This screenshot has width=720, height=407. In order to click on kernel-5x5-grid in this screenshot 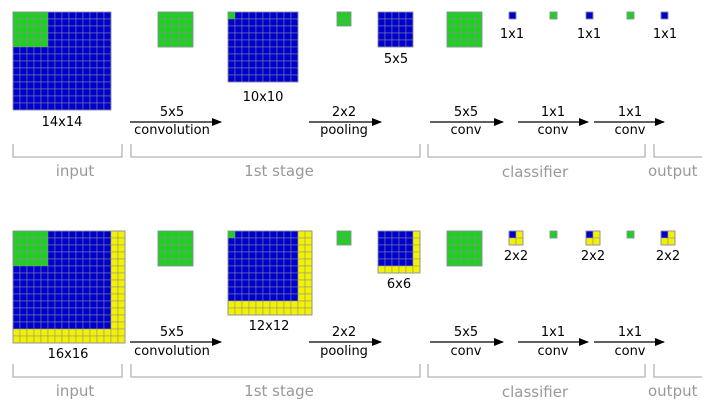, I will do `click(175, 29)`.